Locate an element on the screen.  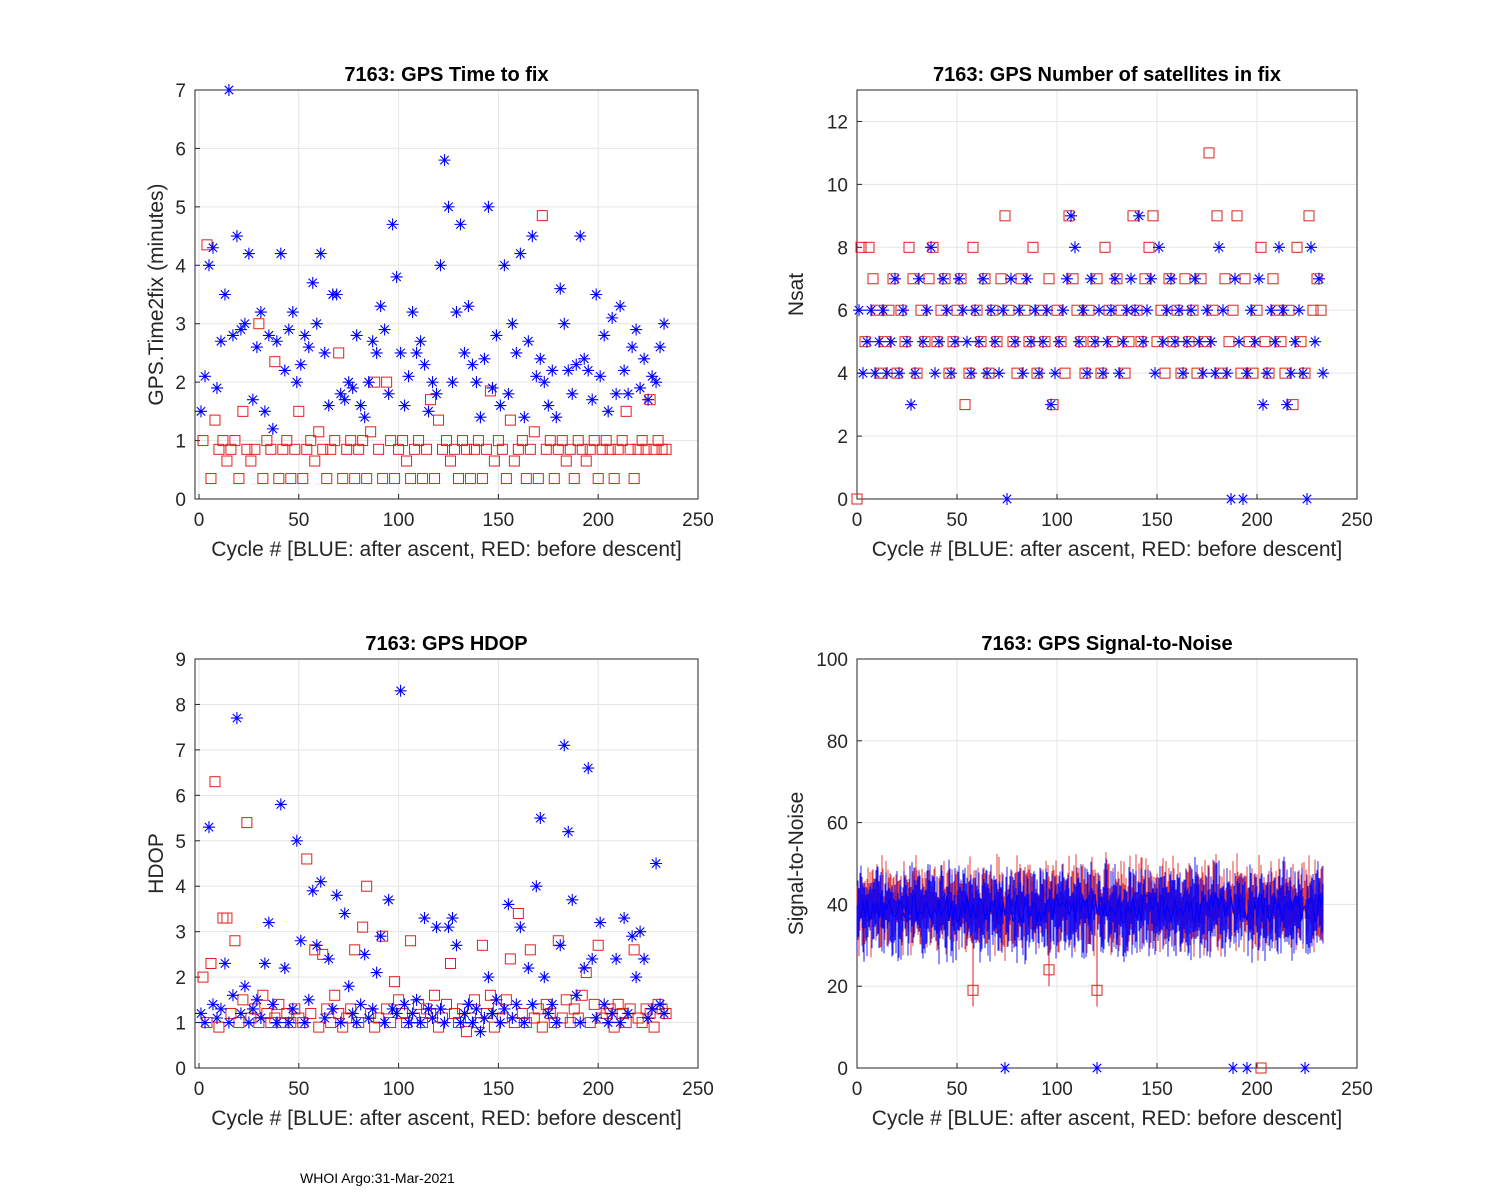
x-tick-label: 150 is located at coordinates (1157, 520).